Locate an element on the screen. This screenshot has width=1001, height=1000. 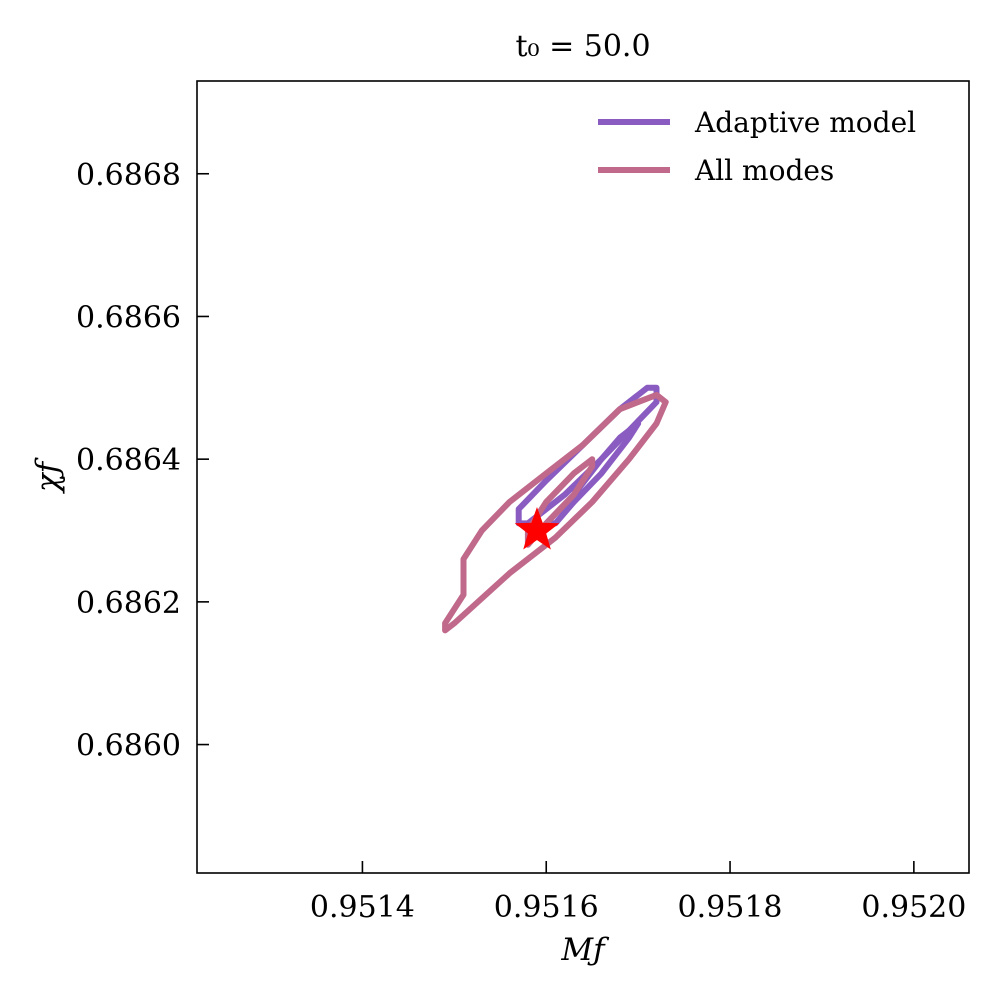
marker-layer is located at coordinates (537, 528).